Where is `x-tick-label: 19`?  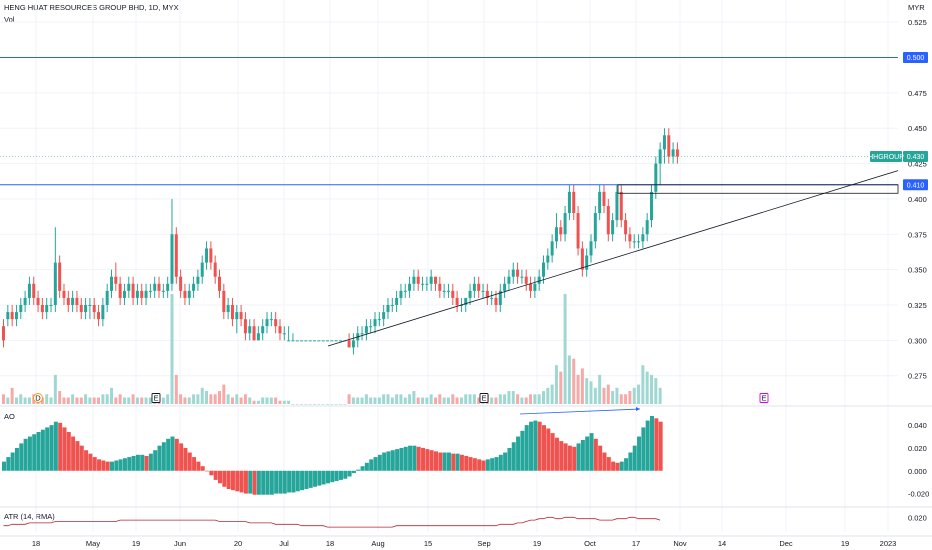 x-tick-label: 19 is located at coordinates (845, 543).